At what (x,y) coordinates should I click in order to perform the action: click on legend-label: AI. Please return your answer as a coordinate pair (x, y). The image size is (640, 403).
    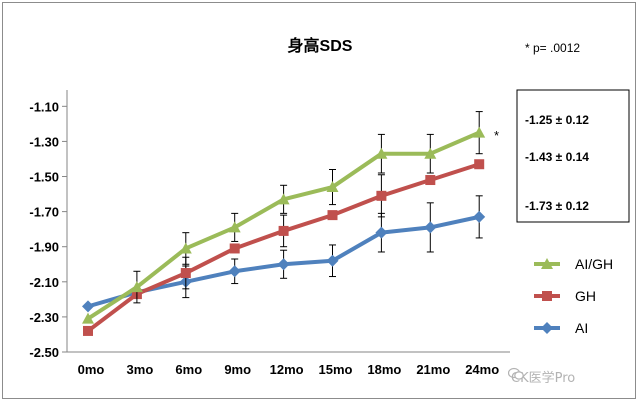
    Looking at the image, I should click on (581, 328).